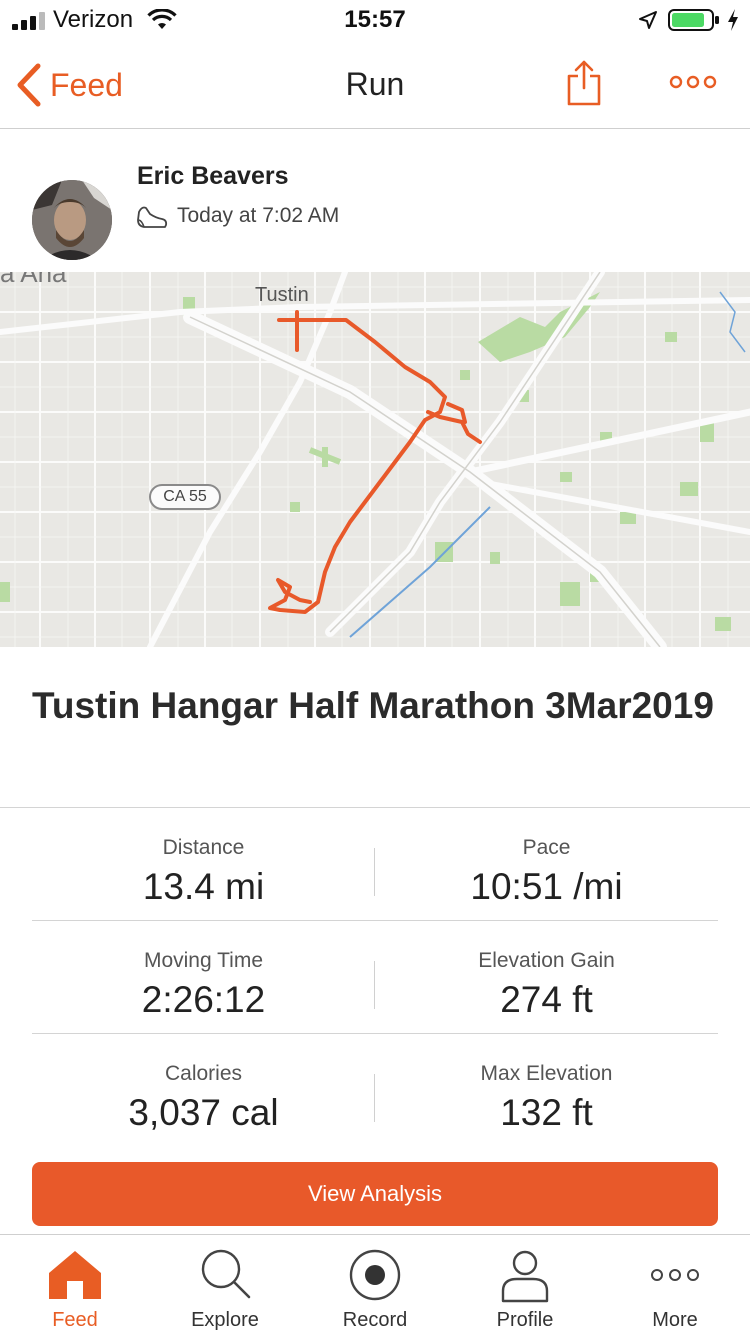  I want to click on battery-icon, so click(693, 20).